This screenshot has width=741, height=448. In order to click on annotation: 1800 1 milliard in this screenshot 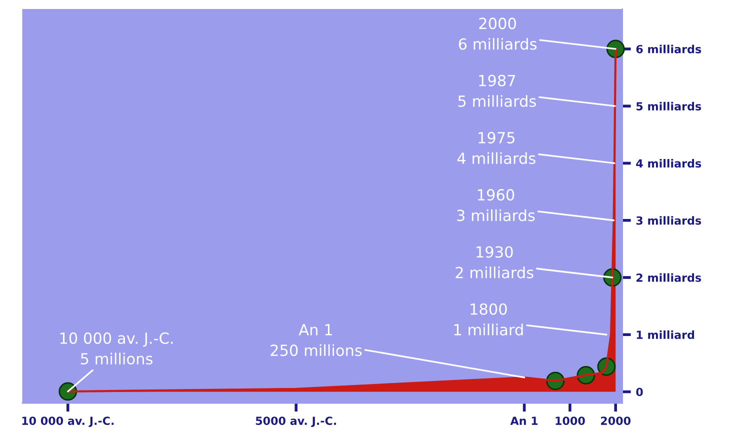, I will do `click(488, 319)`.